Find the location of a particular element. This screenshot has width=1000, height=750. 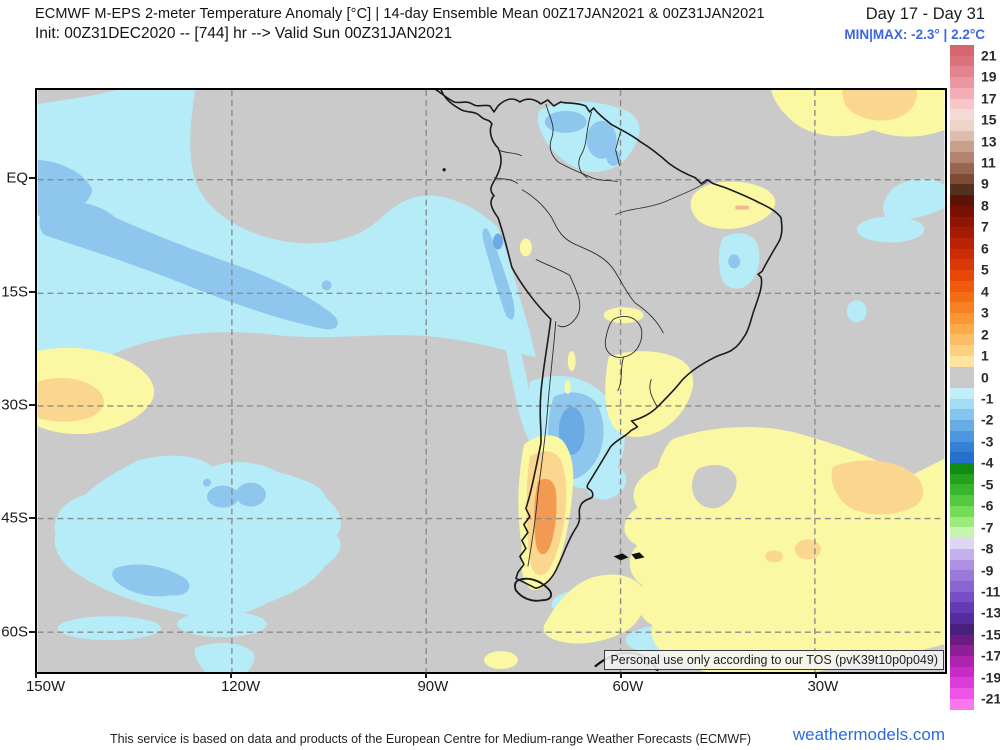

lon-label-90w: 90W is located at coordinates (433, 686).